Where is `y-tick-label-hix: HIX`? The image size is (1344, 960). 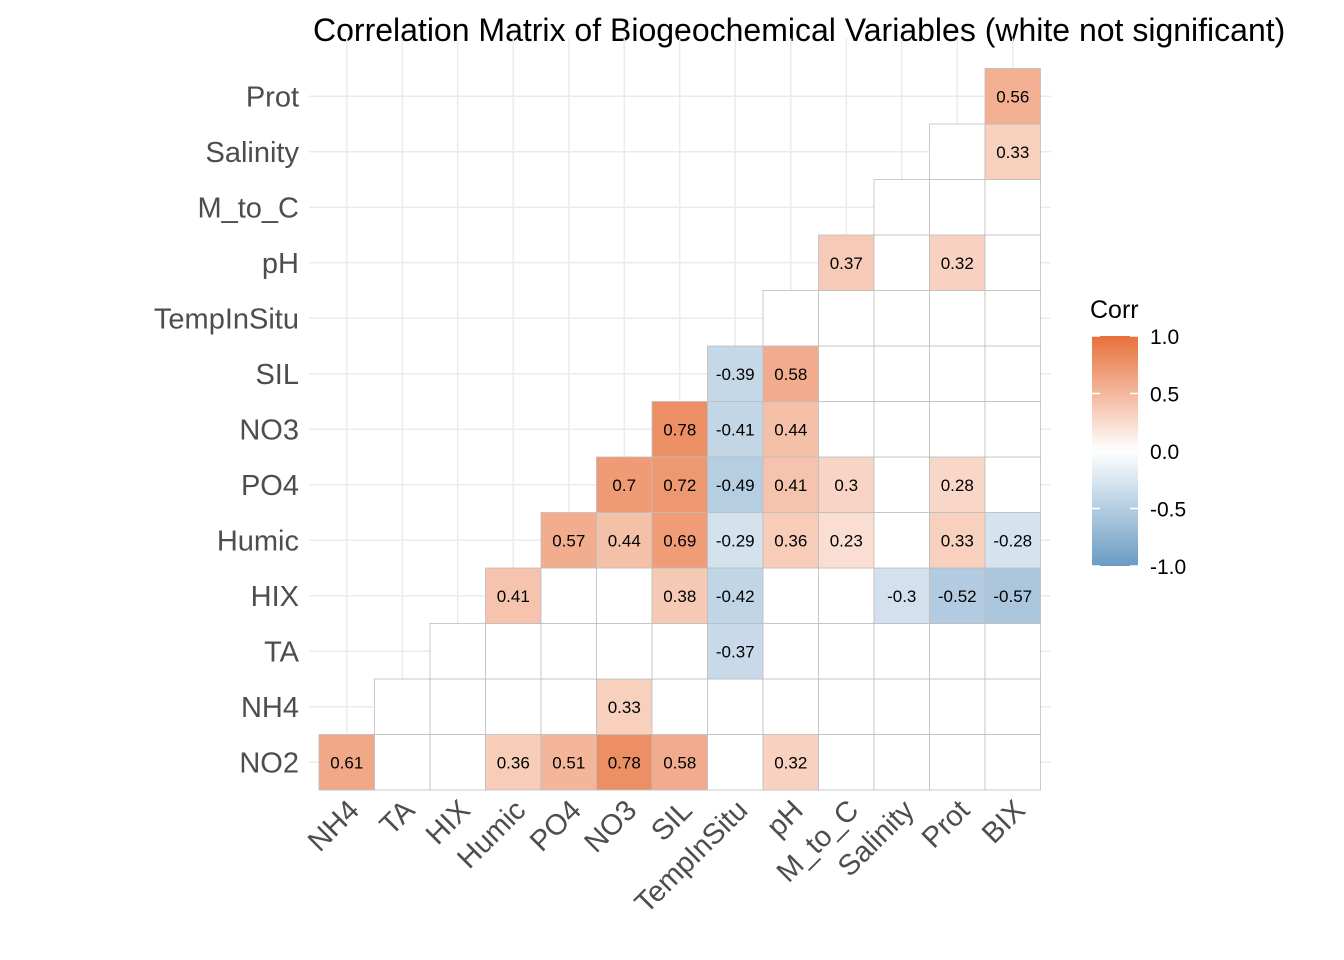
y-tick-label-hix: HIX is located at coordinates (275, 597).